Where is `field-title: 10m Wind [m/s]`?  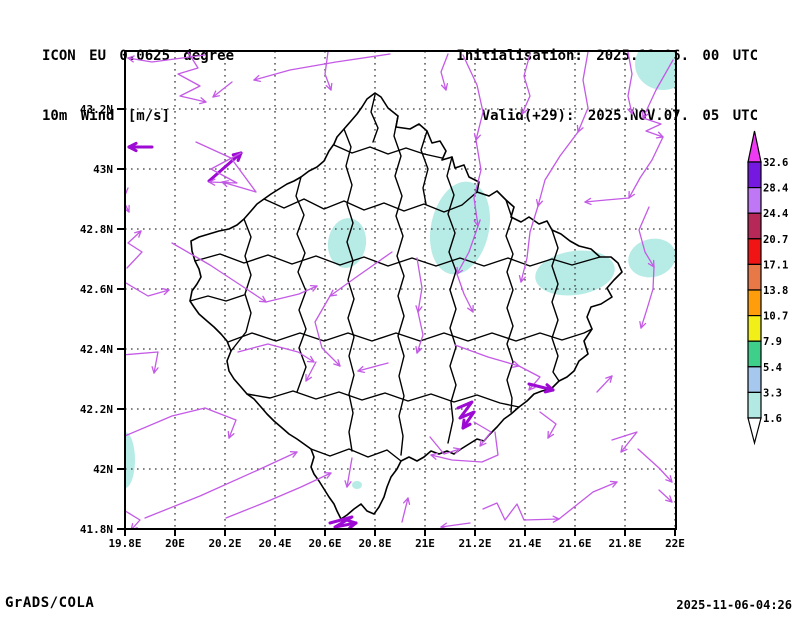
field-title: 10m Wind [m/s] is located at coordinates (106, 116).